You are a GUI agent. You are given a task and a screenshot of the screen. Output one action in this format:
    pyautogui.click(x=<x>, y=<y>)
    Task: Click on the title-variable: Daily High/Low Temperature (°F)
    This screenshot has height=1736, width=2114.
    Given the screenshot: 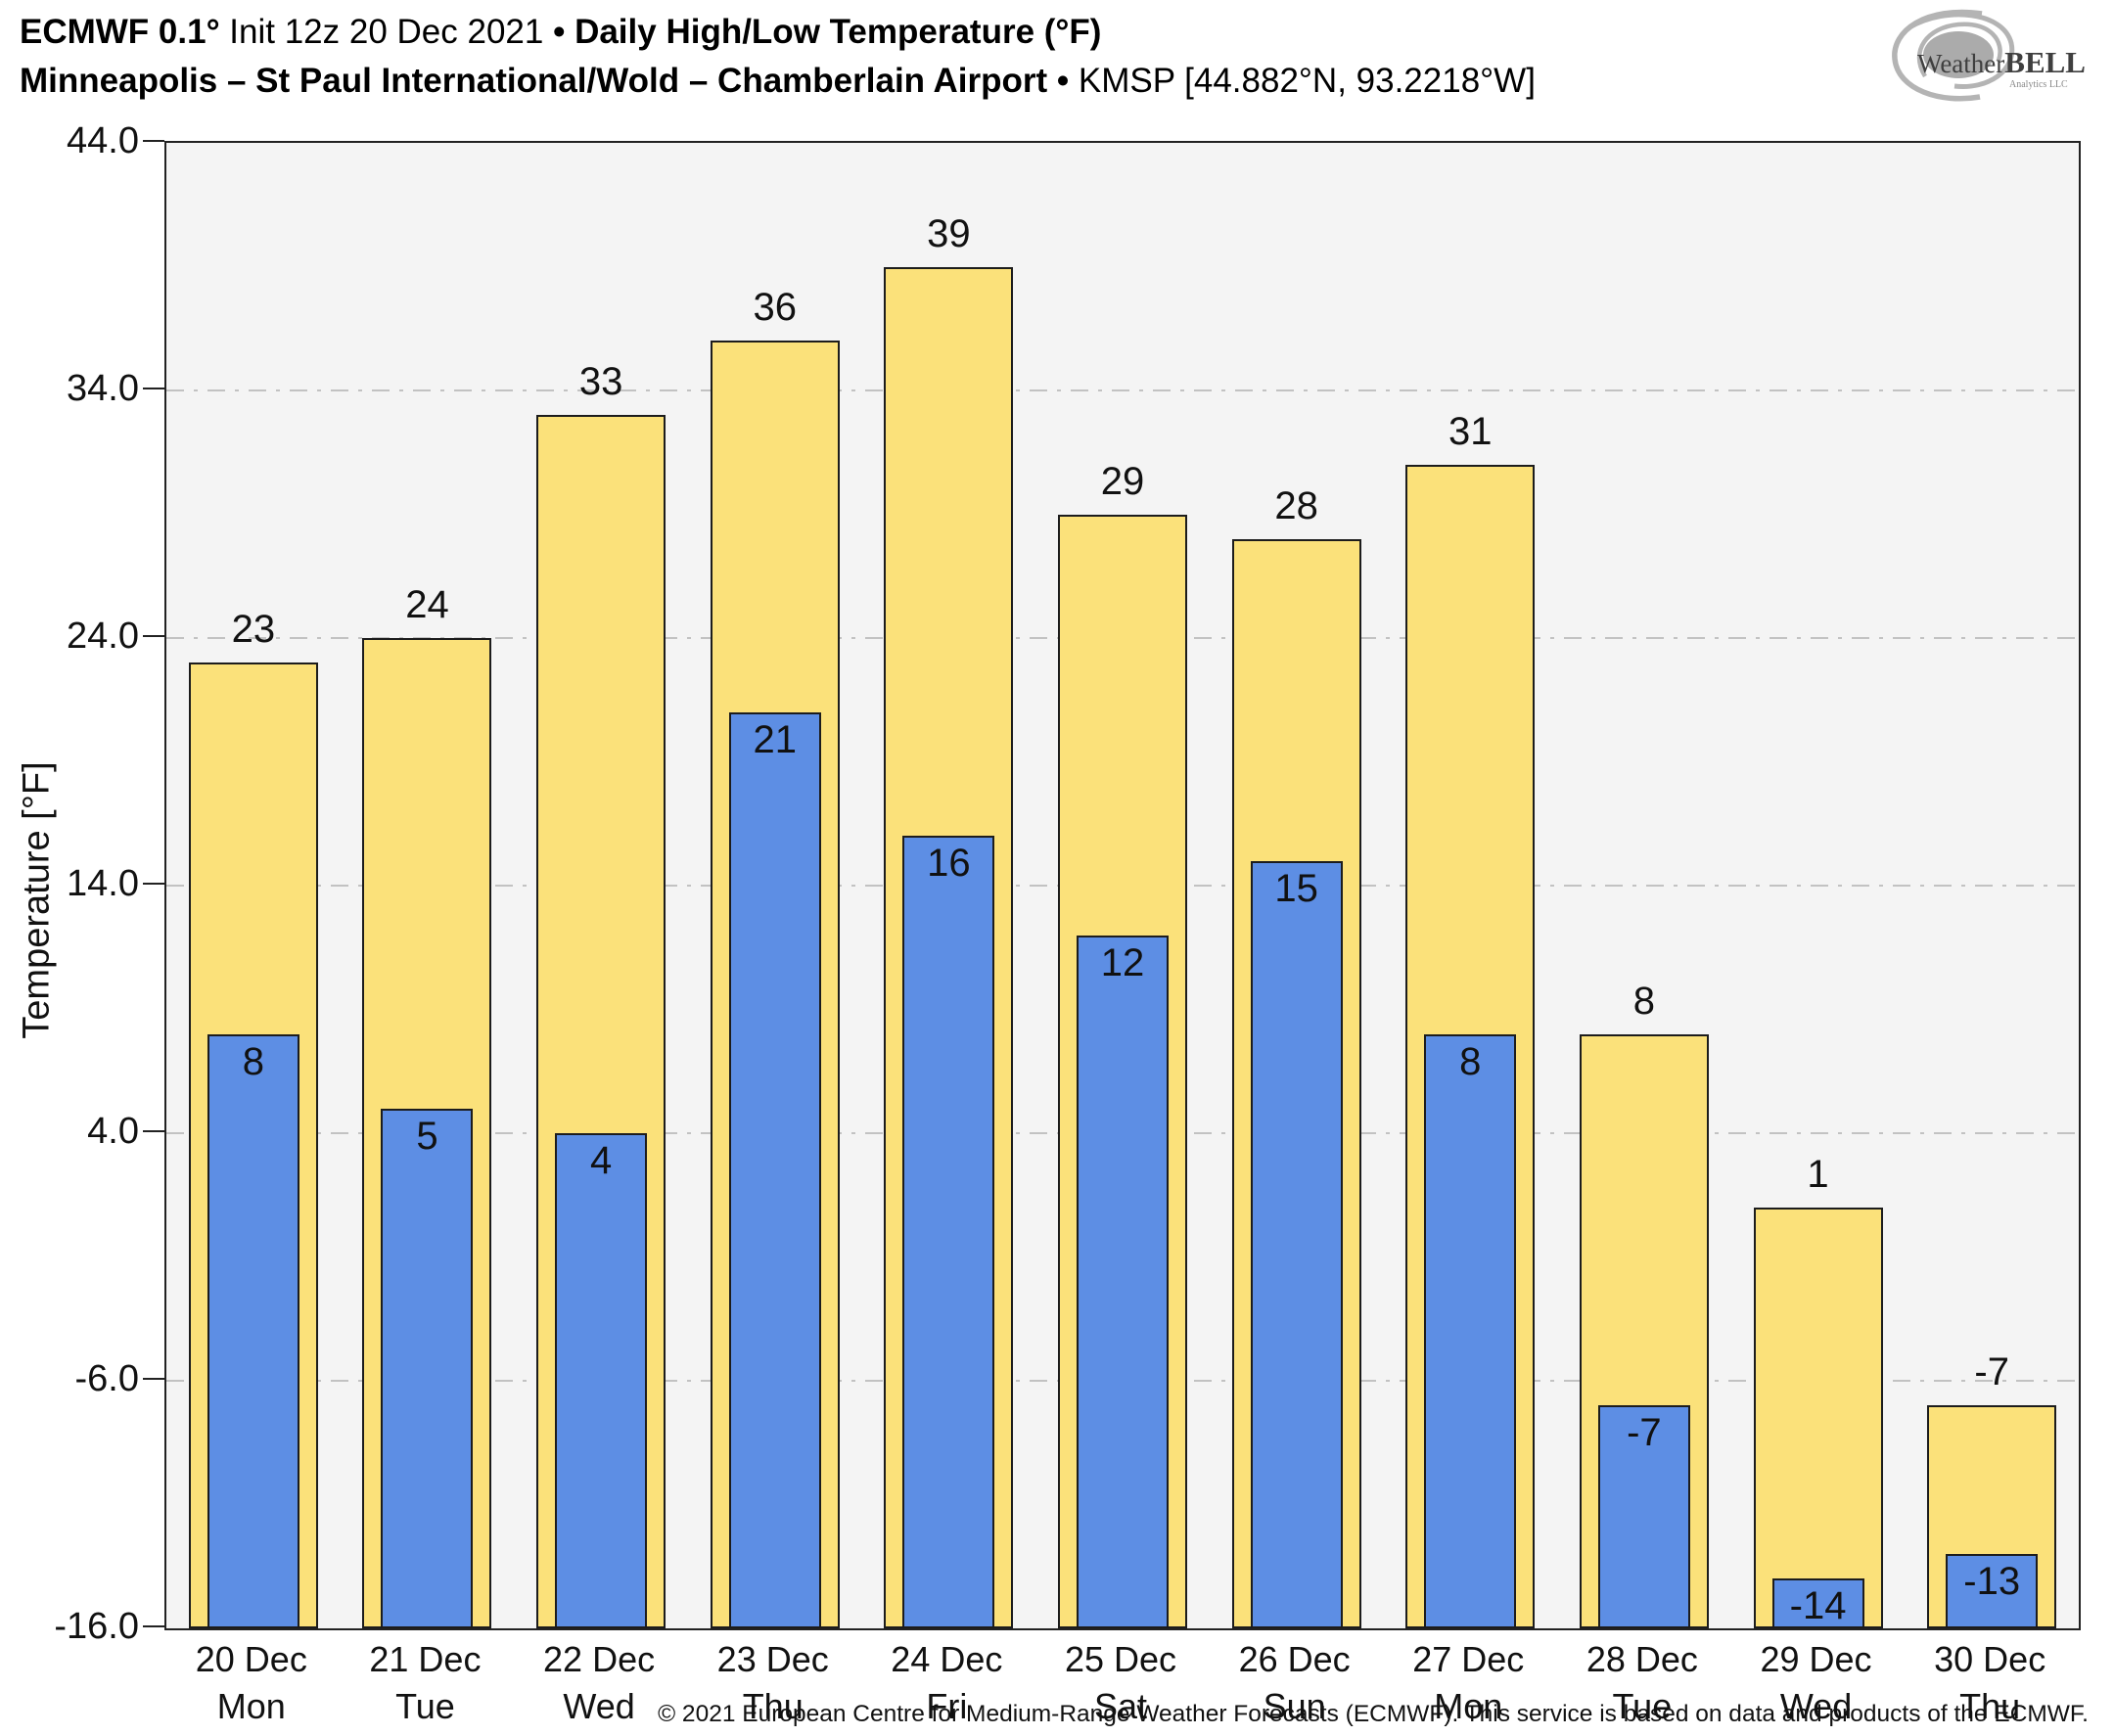 What is the action you would take?
    pyautogui.click(x=833, y=32)
    